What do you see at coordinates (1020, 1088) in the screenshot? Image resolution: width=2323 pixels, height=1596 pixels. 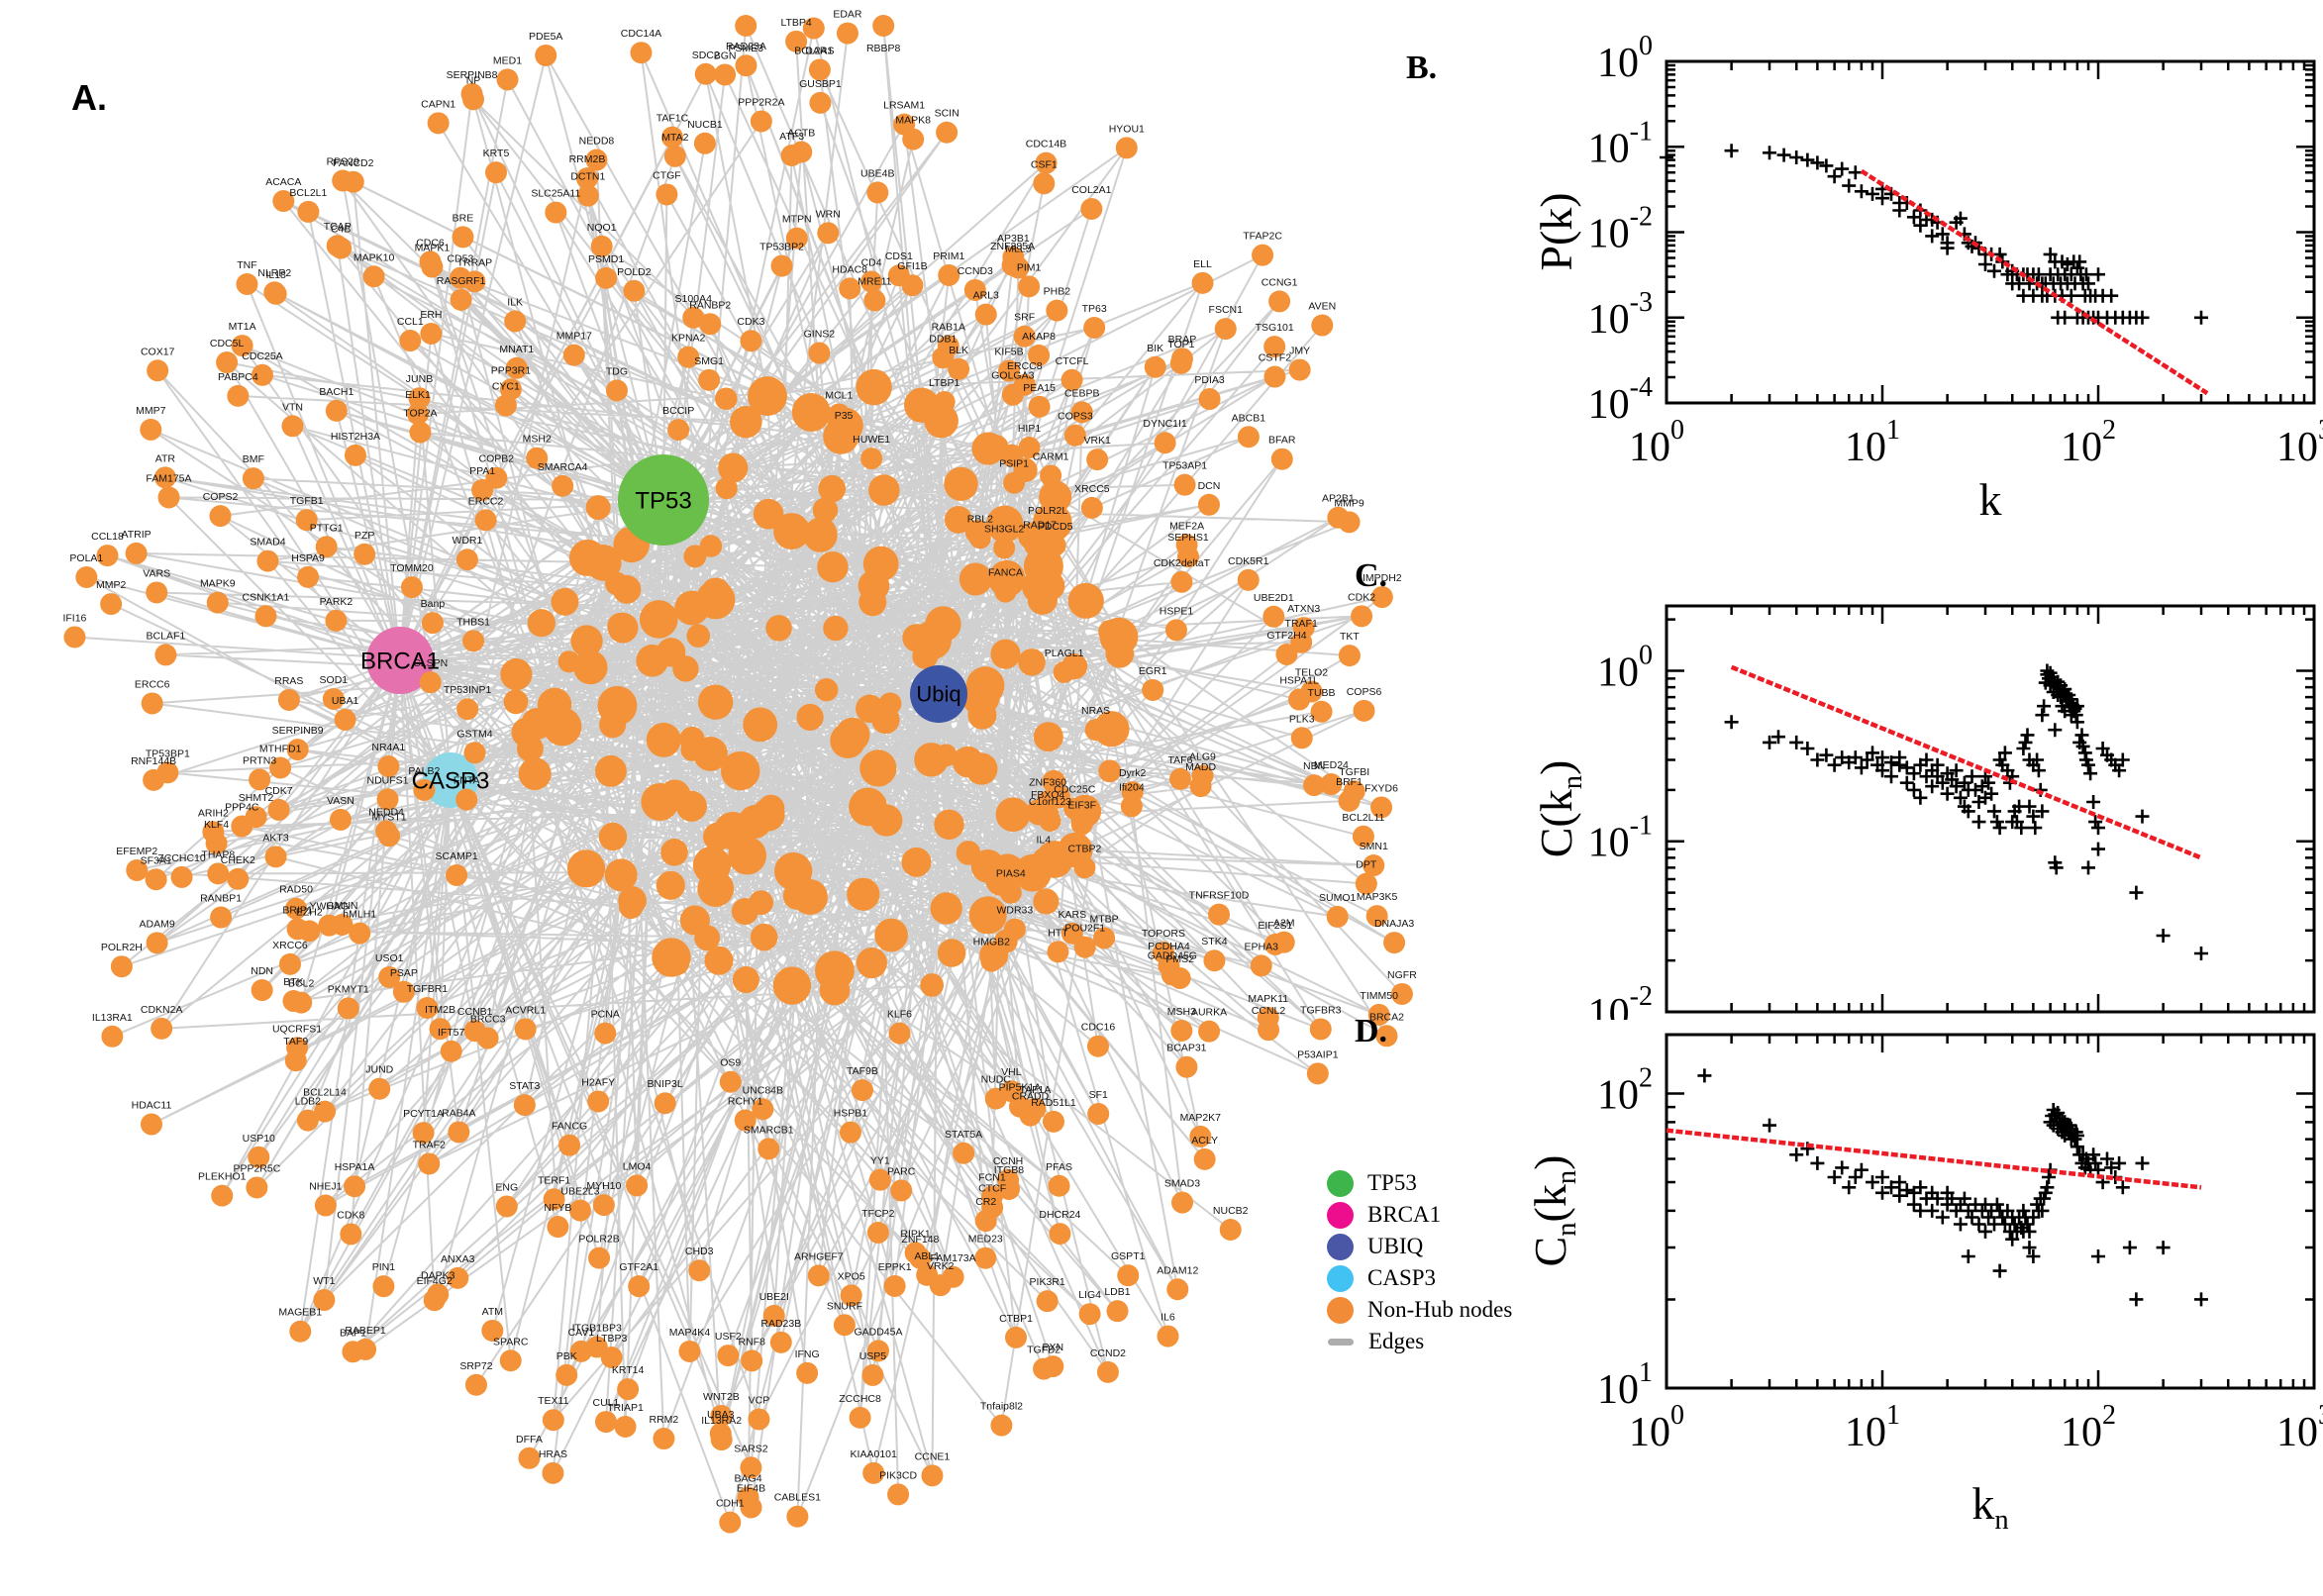 I see `network-node-label: PIP5K1A` at bounding box center [1020, 1088].